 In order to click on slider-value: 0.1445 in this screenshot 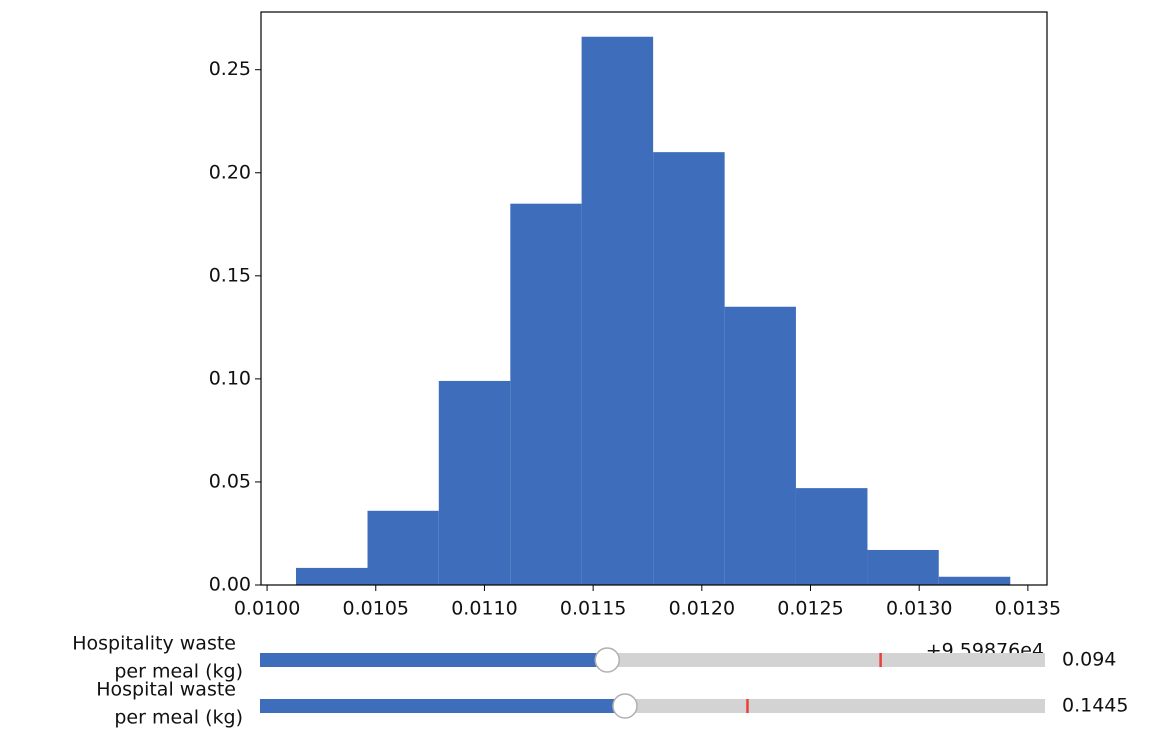, I will do `click(1095, 706)`.